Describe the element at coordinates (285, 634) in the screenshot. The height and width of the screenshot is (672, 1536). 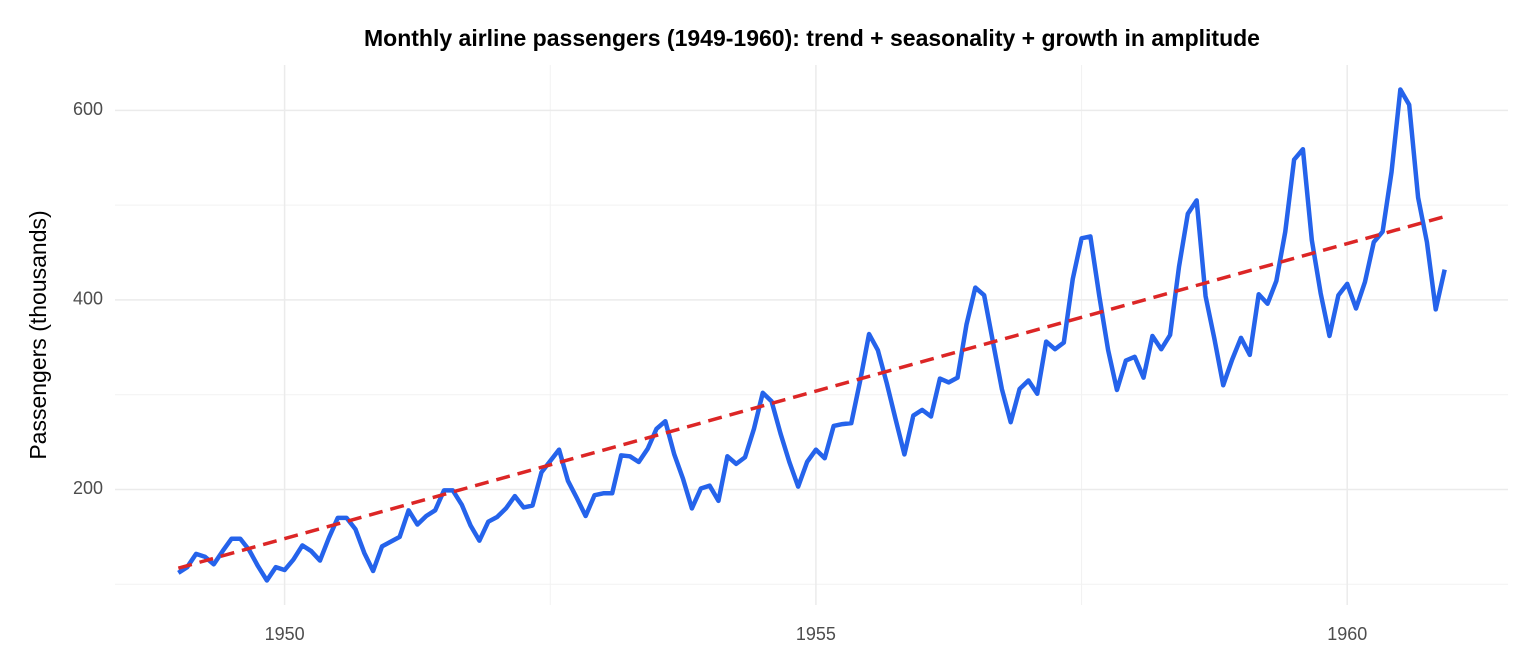
I see `x-tick-label: 1950` at that location.